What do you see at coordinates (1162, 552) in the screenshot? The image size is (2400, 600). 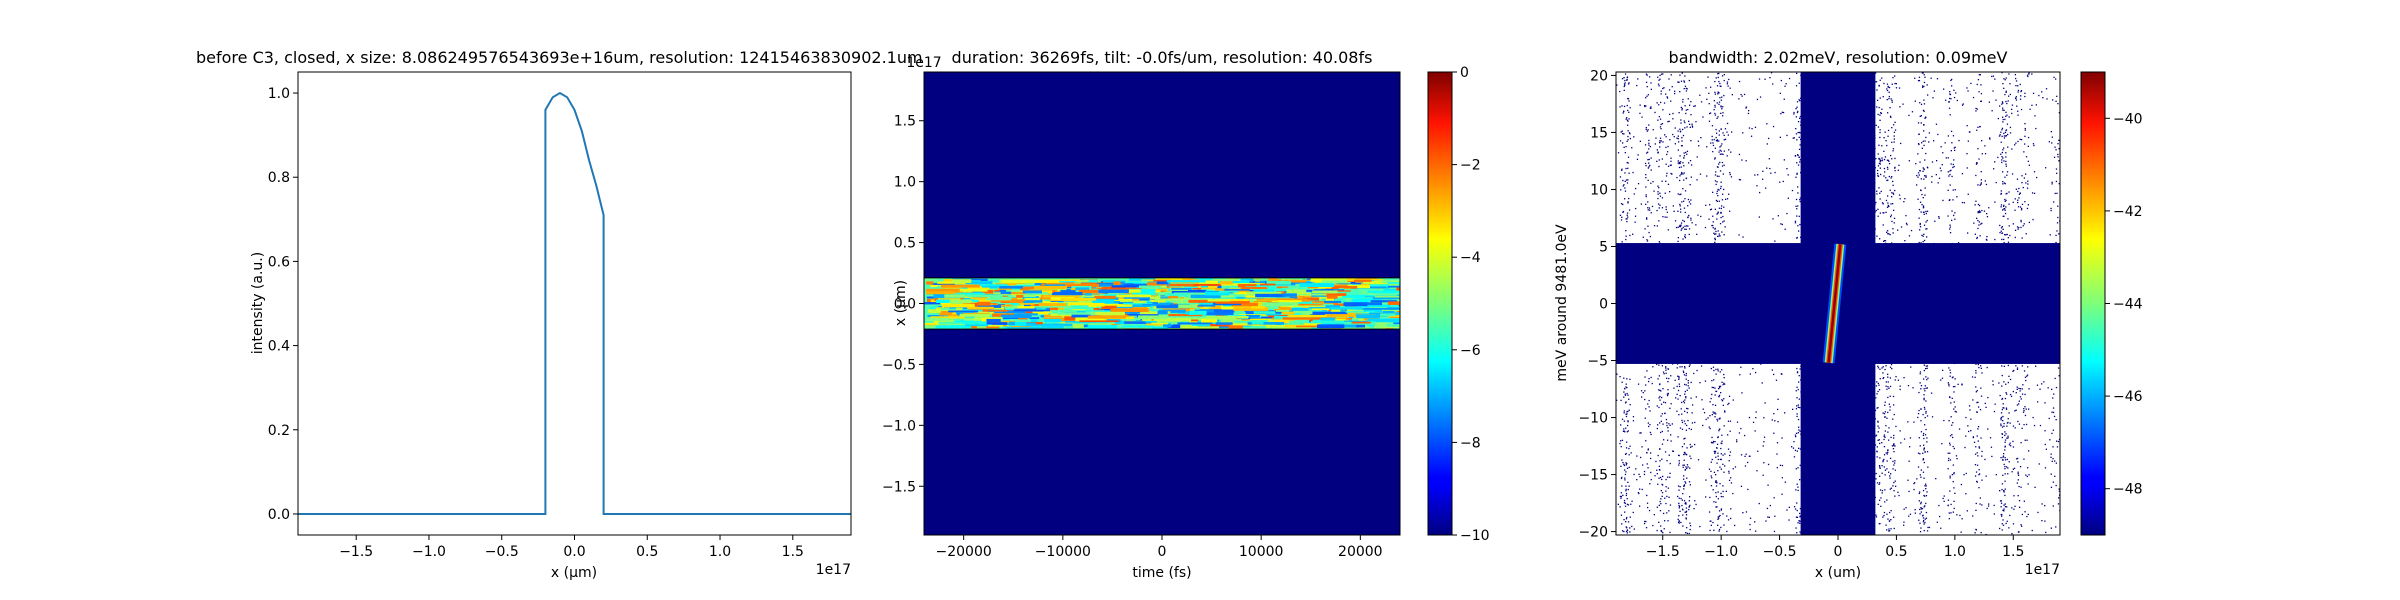 I see `x-tick-label: 0` at bounding box center [1162, 552].